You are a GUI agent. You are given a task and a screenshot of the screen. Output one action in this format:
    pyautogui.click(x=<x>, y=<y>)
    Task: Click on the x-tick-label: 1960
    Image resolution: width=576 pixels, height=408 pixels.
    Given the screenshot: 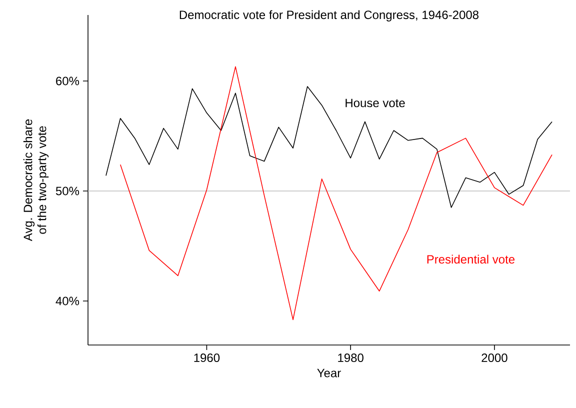 What is the action you would take?
    pyautogui.click(x=207, y=358)
    